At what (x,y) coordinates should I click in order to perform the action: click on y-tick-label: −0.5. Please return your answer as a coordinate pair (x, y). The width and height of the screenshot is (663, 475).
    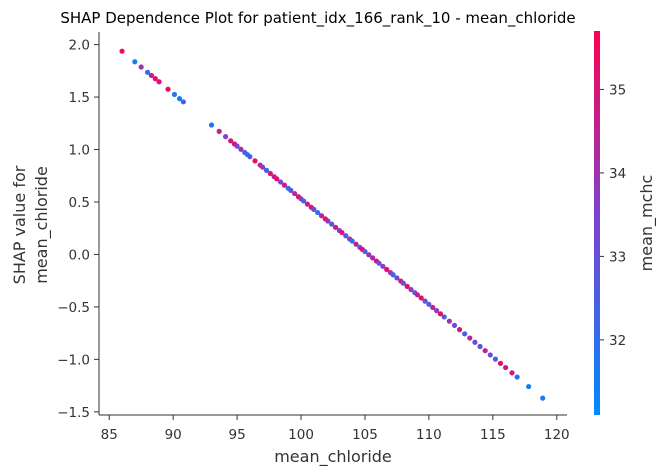
    Looking at the image, I should click on (73, 308).